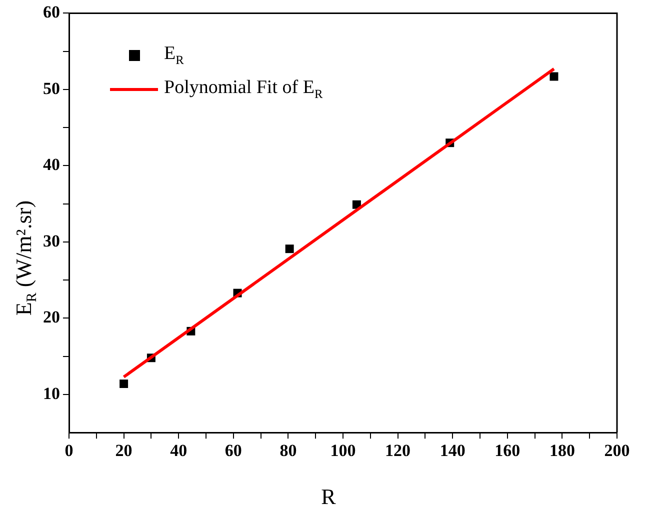 The width and height of the screenshot is (657, 515). I want to click on x-tick-label: 20, so click(123, 450).